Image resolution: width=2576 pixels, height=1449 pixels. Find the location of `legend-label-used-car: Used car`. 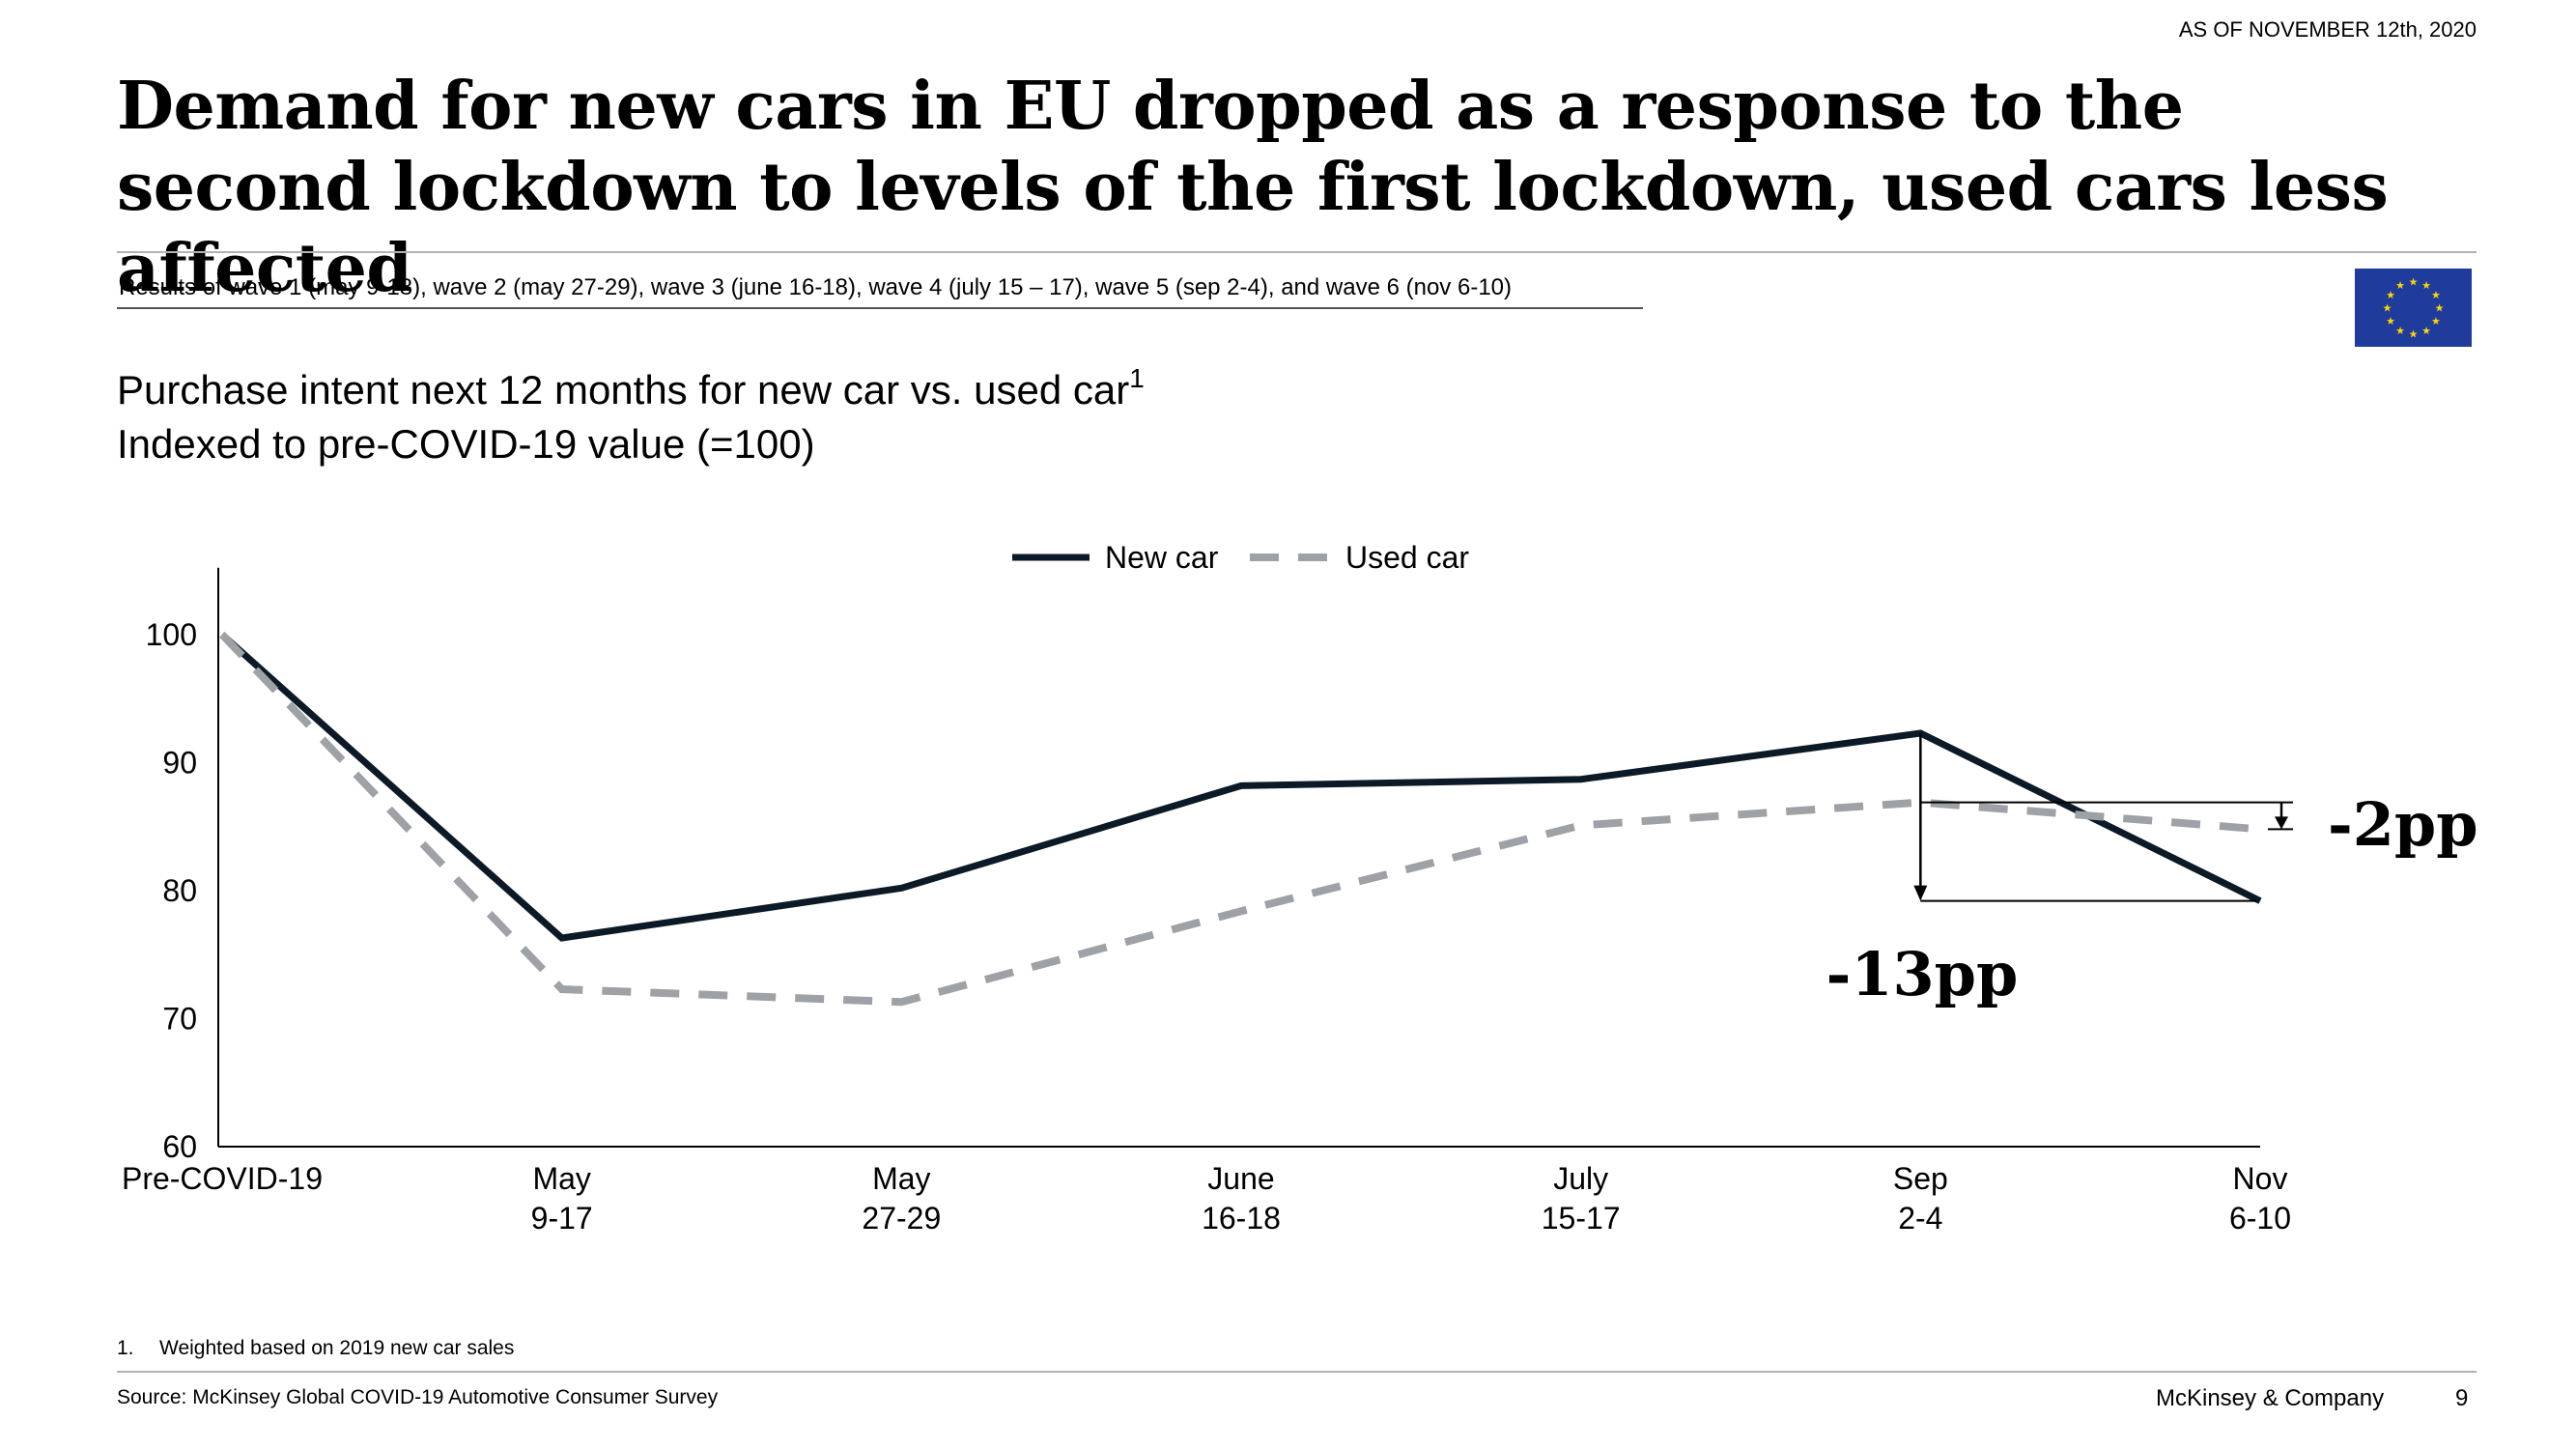

legend-label-used-car: Used car is located at coordinates (1407, 557).